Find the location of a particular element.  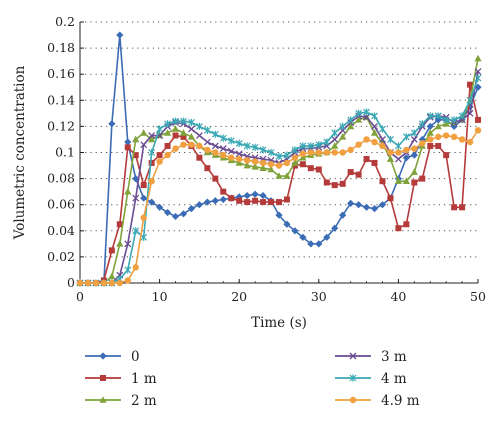

x-tick-label: 10 is located at coordinates (160, 296).